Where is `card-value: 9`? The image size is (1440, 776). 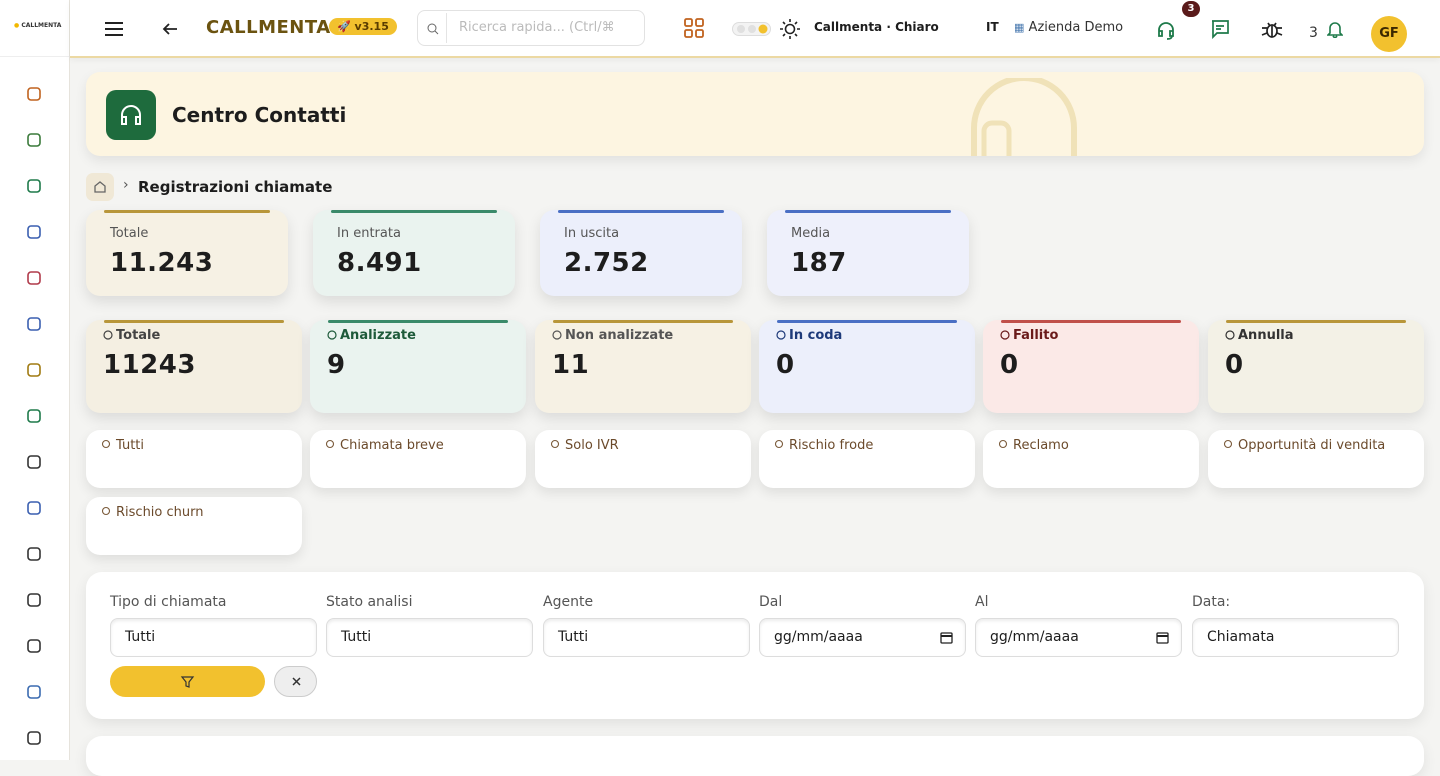 card-value: 9 is located at coordinates (336, 365).